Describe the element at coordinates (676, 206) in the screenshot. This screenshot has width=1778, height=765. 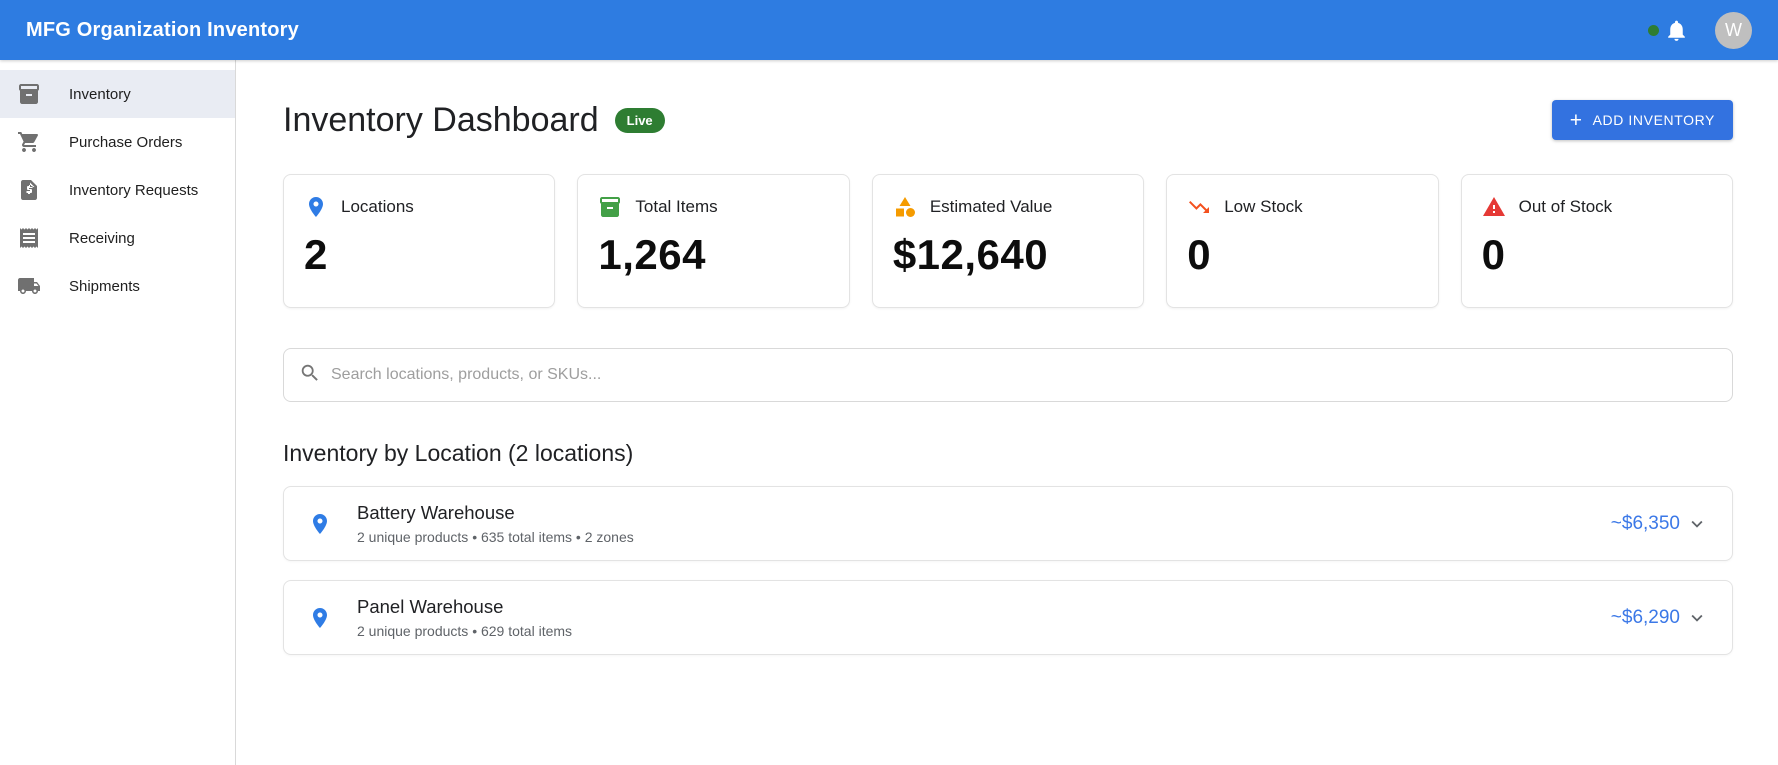
I see `stat-label: Total Items` at that location.